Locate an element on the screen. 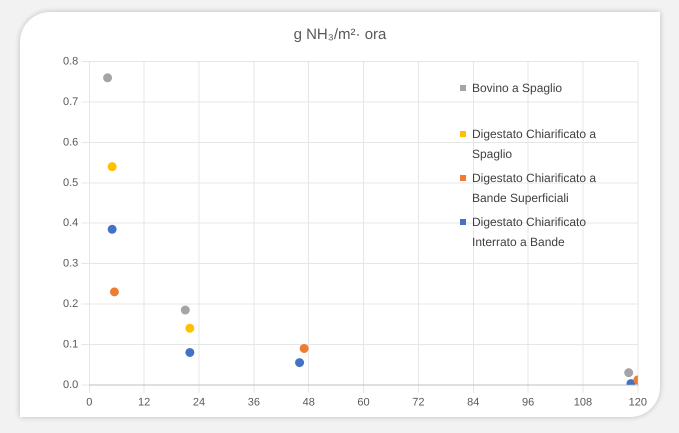 The height and width of the screenshot is (433, 679). x-tick-label: 84 is located at coordinates (473, 402).